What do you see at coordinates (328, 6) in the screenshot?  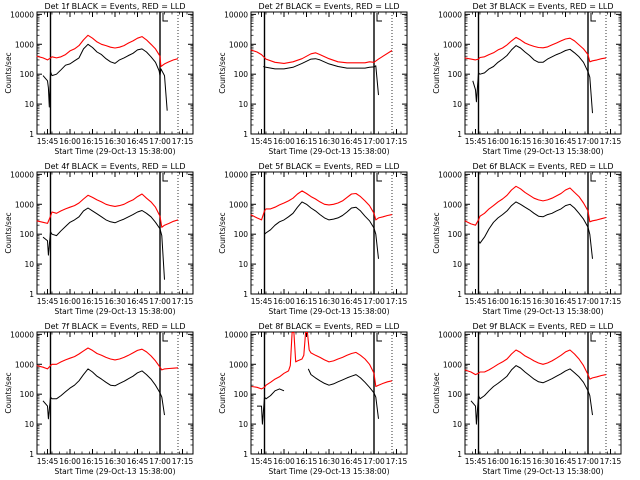 I see `plot-title: Det 2f BLACK = Events, RED = LLD` at bounding box center [328, 6].